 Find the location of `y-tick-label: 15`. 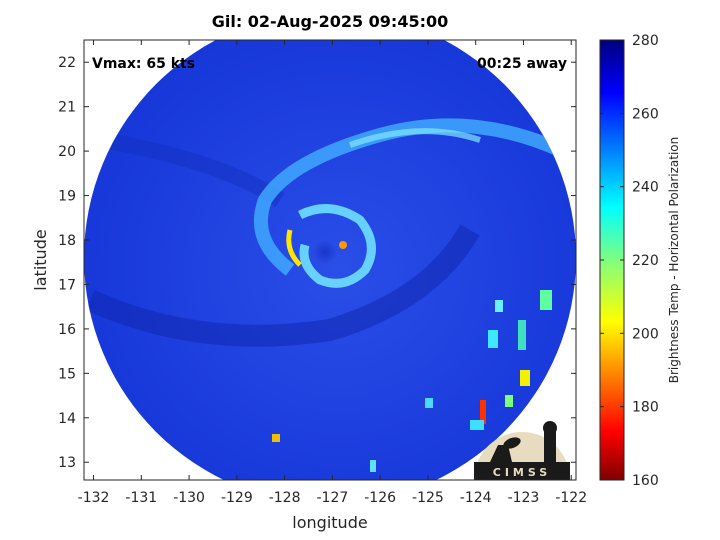

y-tick-label: 15 is located at coordinates (67, 374).